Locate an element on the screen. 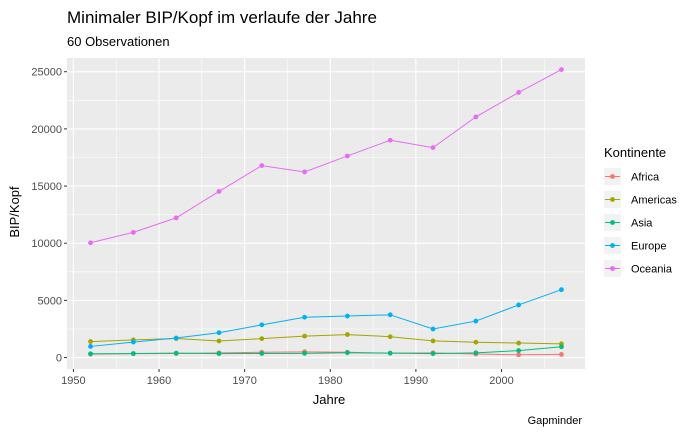 Image resolution: width=700 pixels, height=432 pixels. y-tick-label: 15000 is located at coordinates (46, 187).